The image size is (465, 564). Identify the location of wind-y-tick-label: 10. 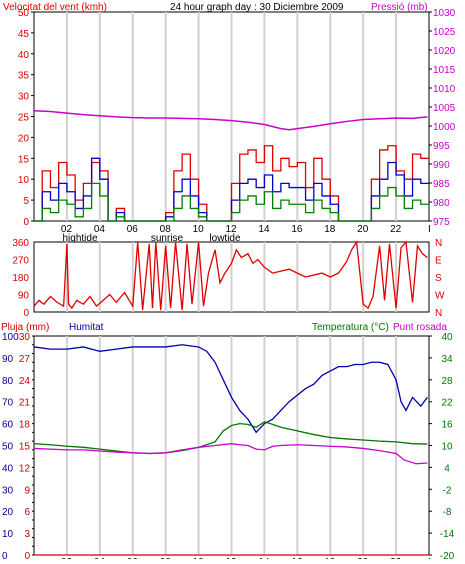
(24, 180).